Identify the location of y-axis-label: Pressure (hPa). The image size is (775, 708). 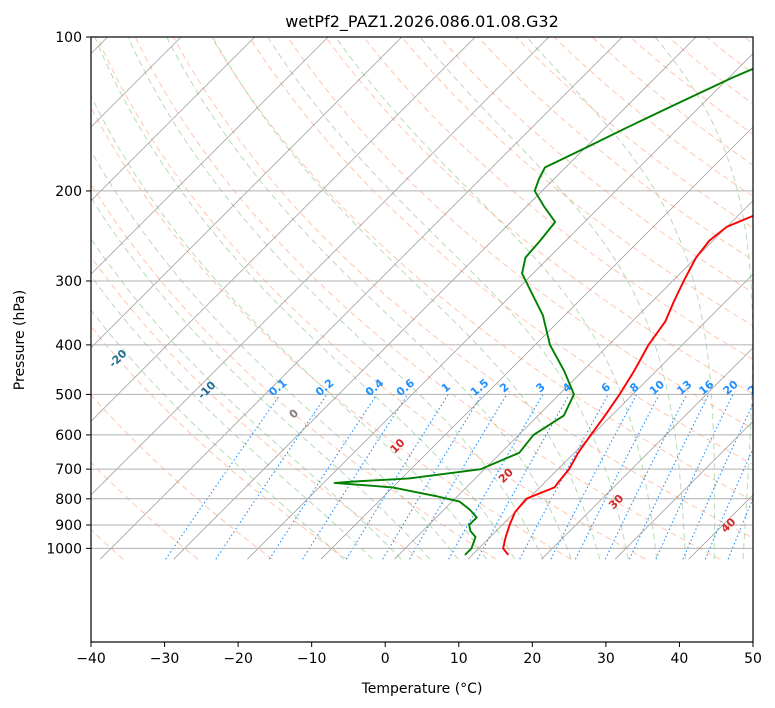
(20, 340).